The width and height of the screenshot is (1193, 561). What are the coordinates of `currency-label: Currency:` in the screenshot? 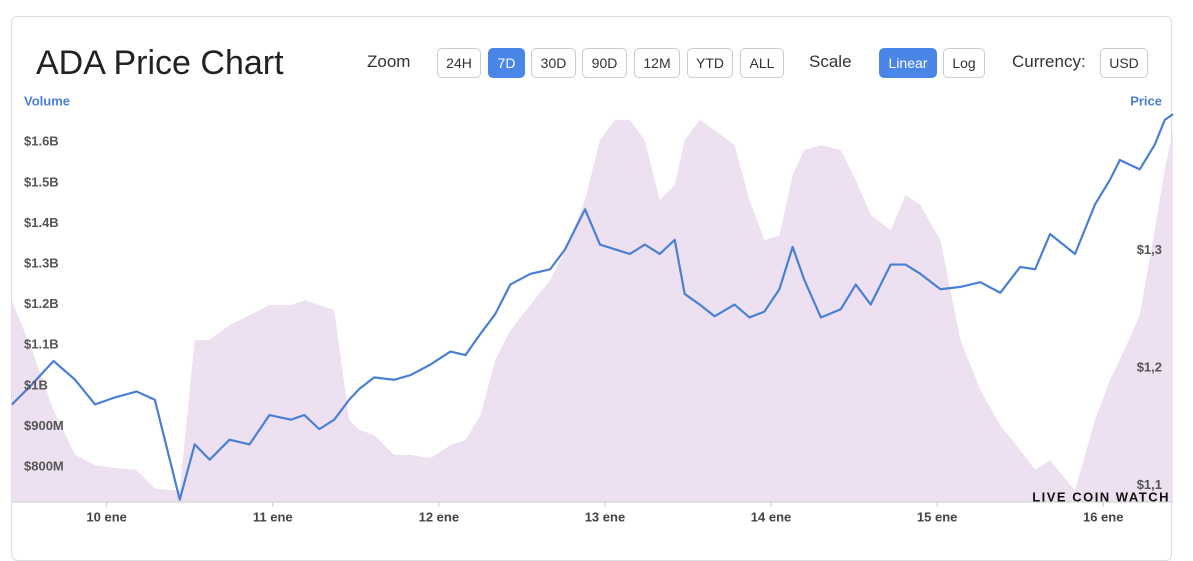 It's located at (1049, 61).